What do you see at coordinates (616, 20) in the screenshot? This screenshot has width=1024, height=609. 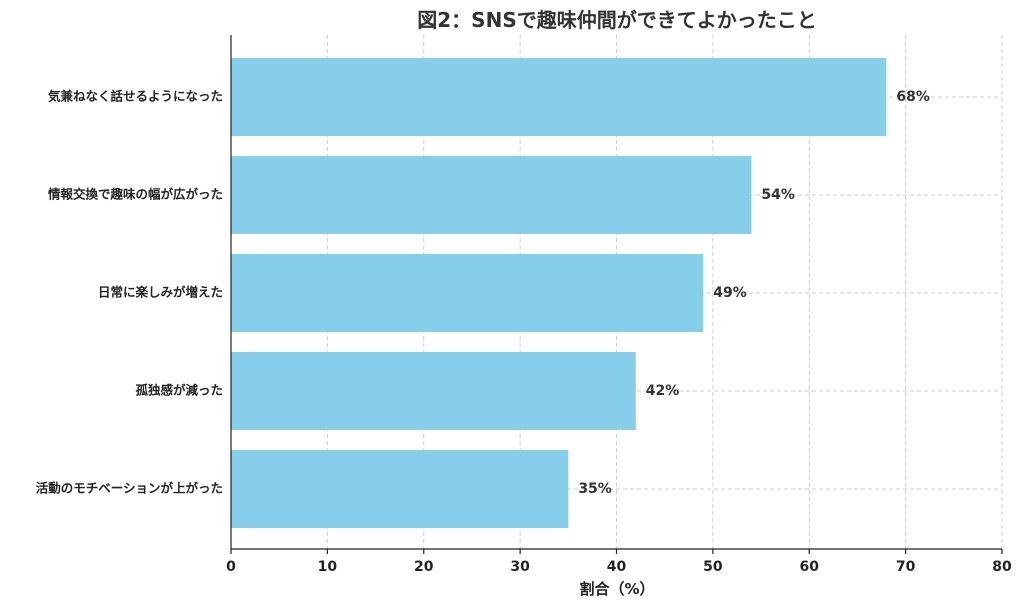 I see `chart-title: 図2：SNSで趣味仲間ができてよかったこと` at bounding box center [616, 20].